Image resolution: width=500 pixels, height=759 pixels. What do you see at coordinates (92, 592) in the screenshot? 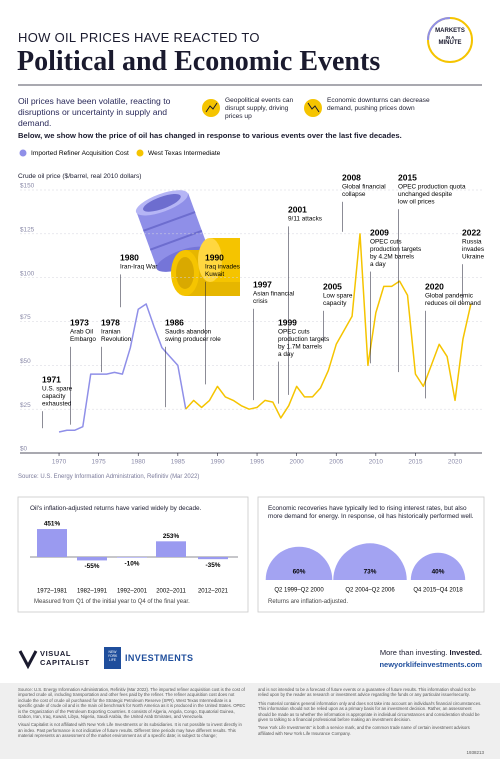
I see `category-label: 1982–1991` at bounding box center [92, 592].